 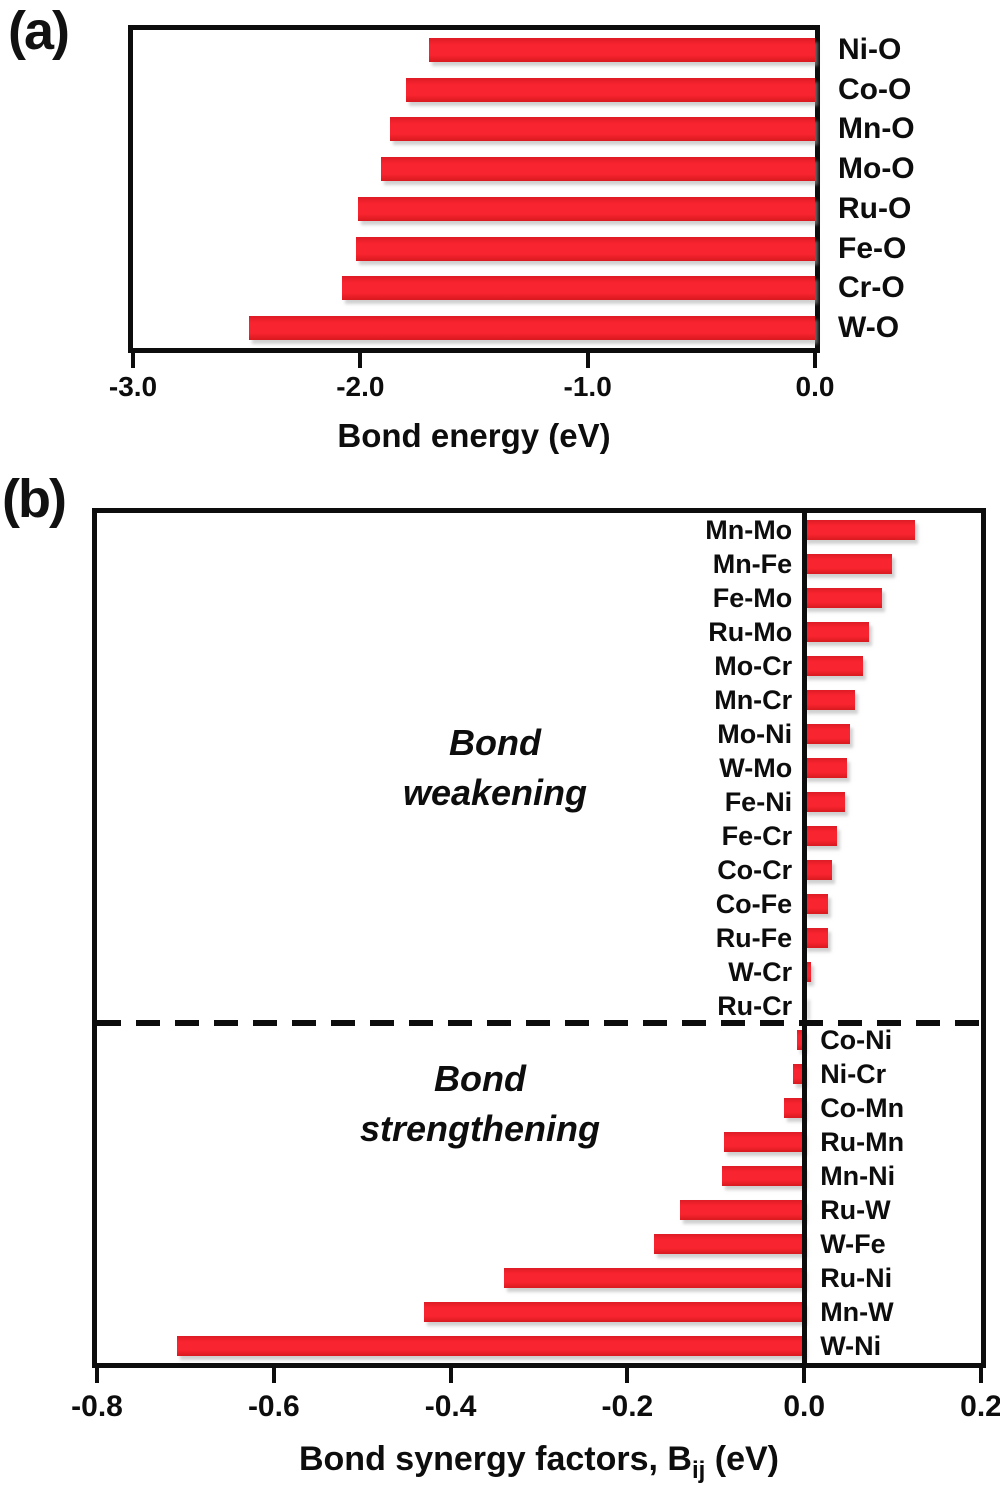 What do you see at coordinates (360, 360) in the screenshot?
I see `x-tick--2.0` at bounding box center [360, 360].